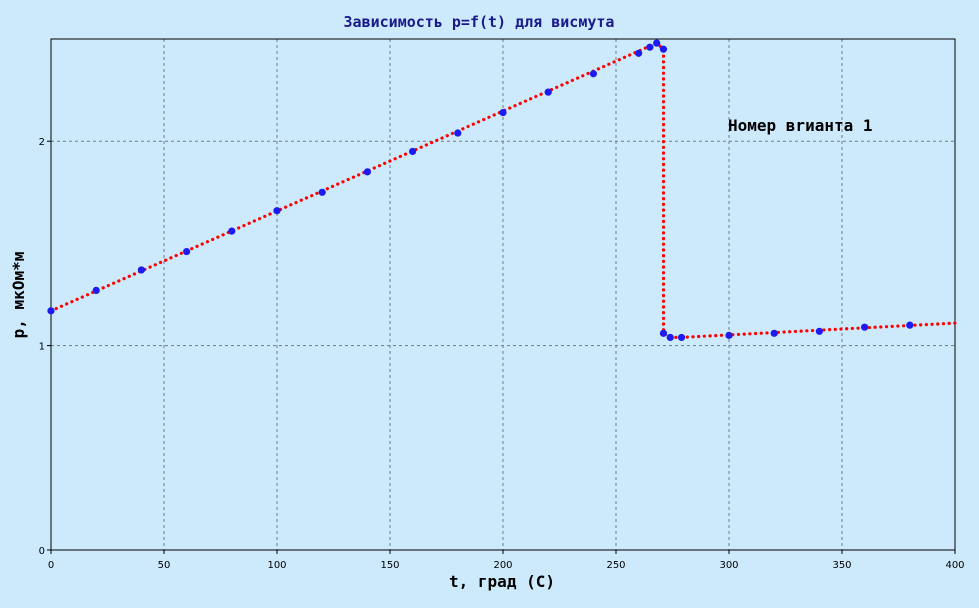 Image resolution: width=979 pixels, height=608 pixels. Describe the element at coordinates (502, 565) in the screenshot. I see `x-tick-label: 200` at that location.